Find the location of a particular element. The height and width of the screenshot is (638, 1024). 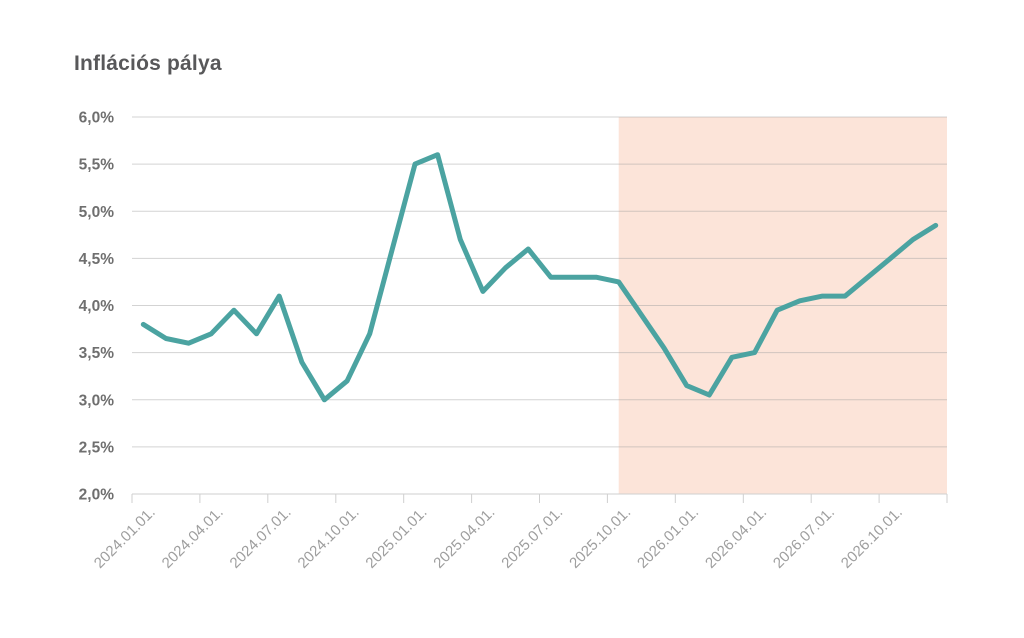

x-axis-label: 2025.10.01. is located at coordinates (600, 538).